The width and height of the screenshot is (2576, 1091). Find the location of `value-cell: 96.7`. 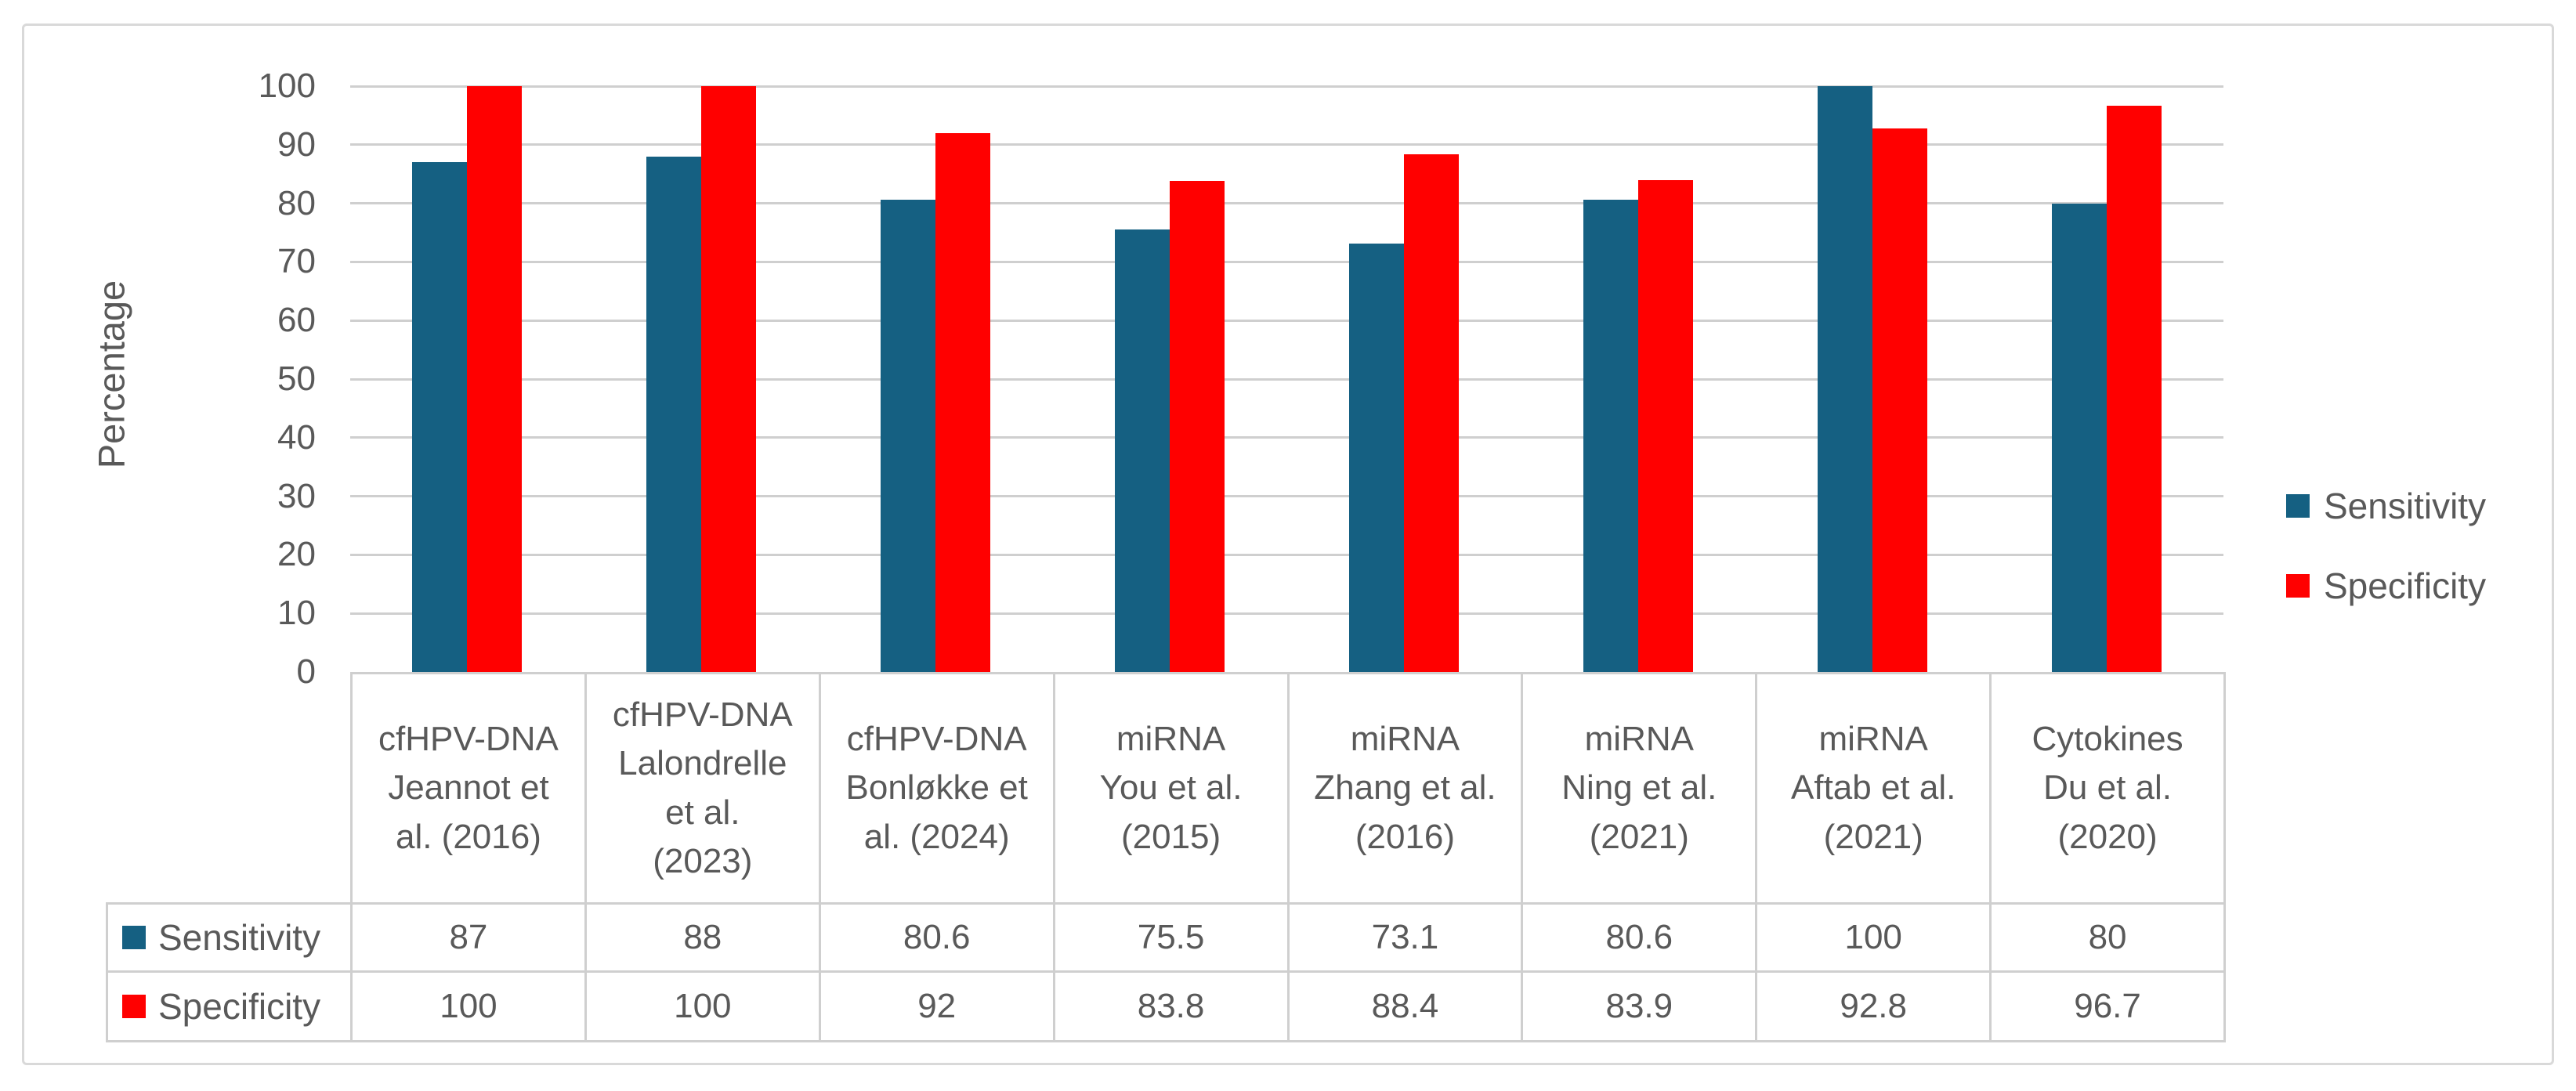

value-cell: 96.7 is located at coordinates (2107, 1006).